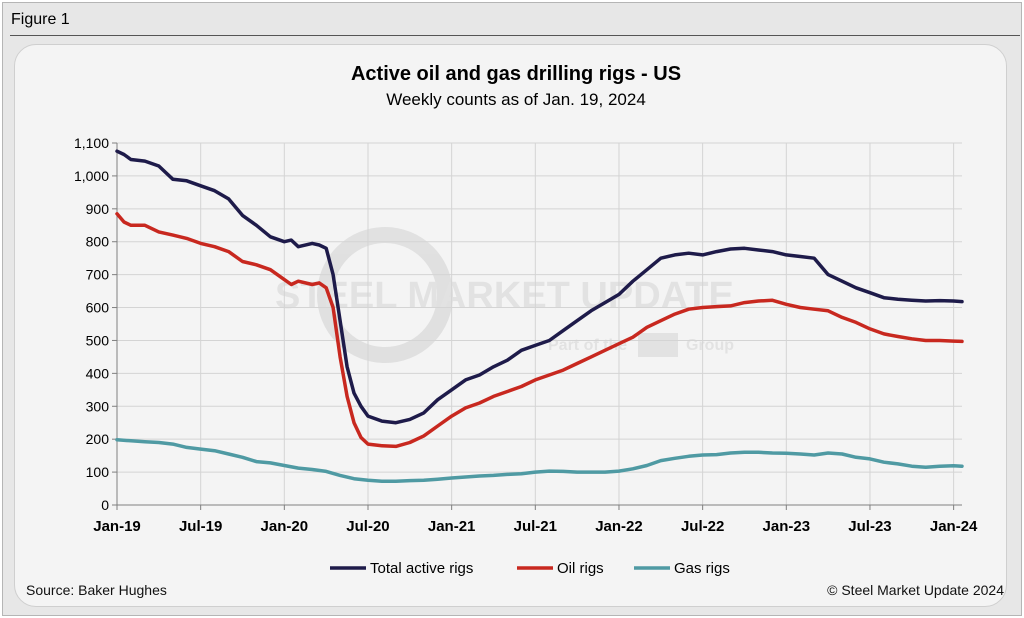 This screenshot has width=1024, height=618. Describe the element at coordinates (200, 526) in the screenshot. I see `x-tick-label: Jul-19` at that location.